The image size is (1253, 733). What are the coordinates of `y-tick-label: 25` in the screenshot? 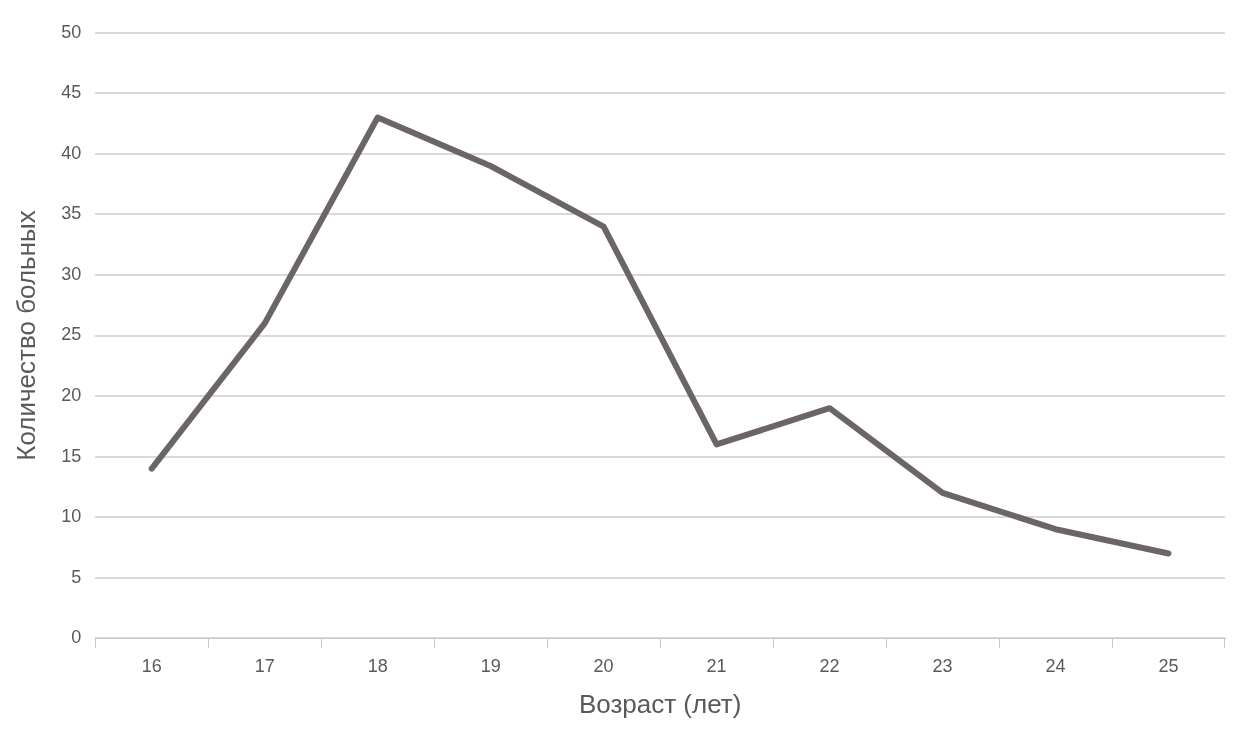 It's located at (71, 334).